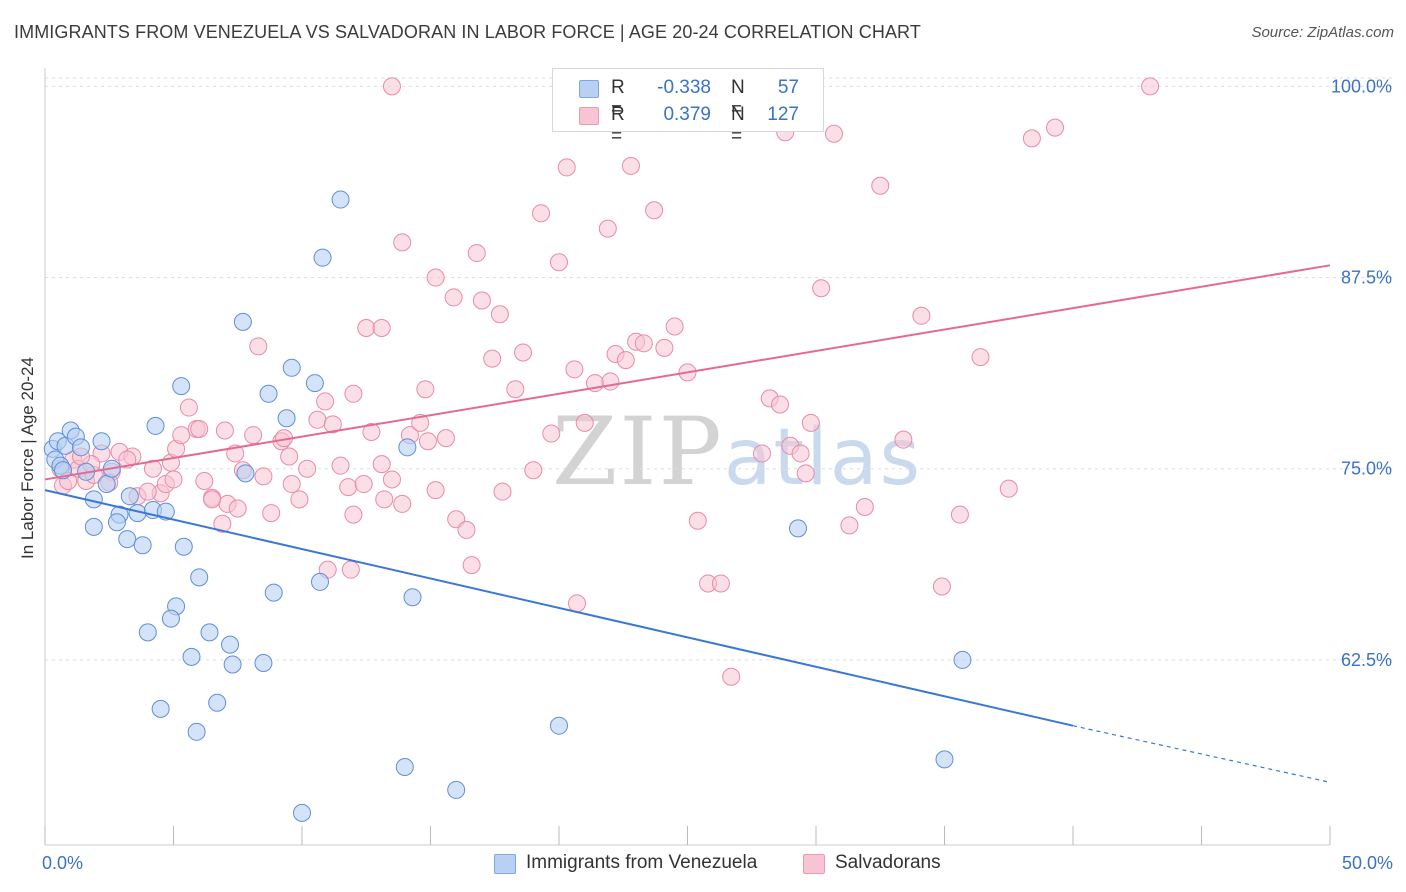  I want to click on legend-r-value: -0.338, so click(684, 87).